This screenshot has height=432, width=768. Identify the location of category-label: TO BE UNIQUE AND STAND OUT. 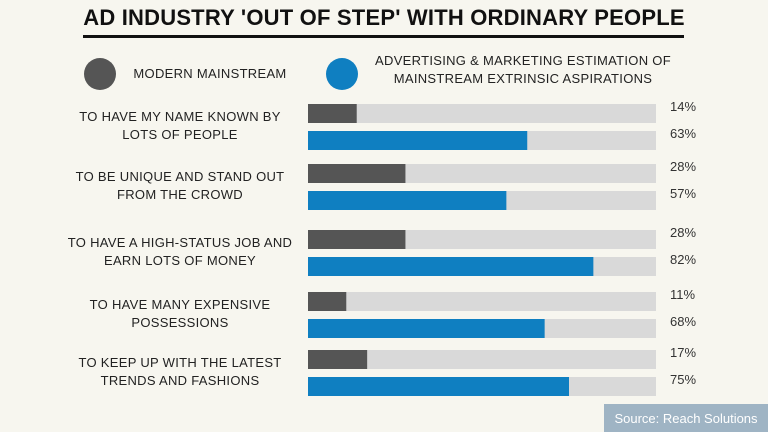
(180, 176).